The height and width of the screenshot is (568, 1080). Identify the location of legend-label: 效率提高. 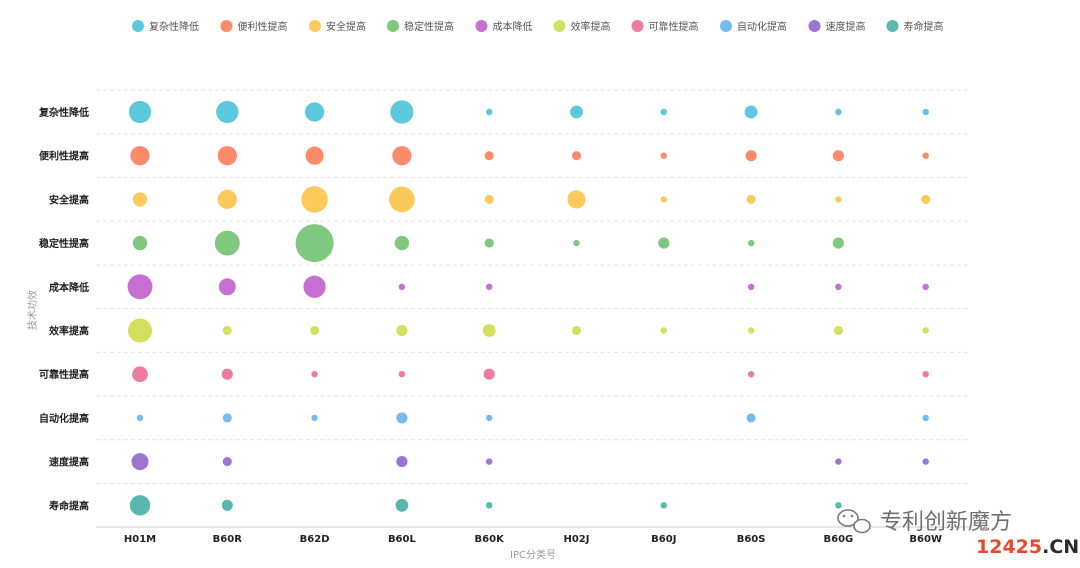
(591, 26).